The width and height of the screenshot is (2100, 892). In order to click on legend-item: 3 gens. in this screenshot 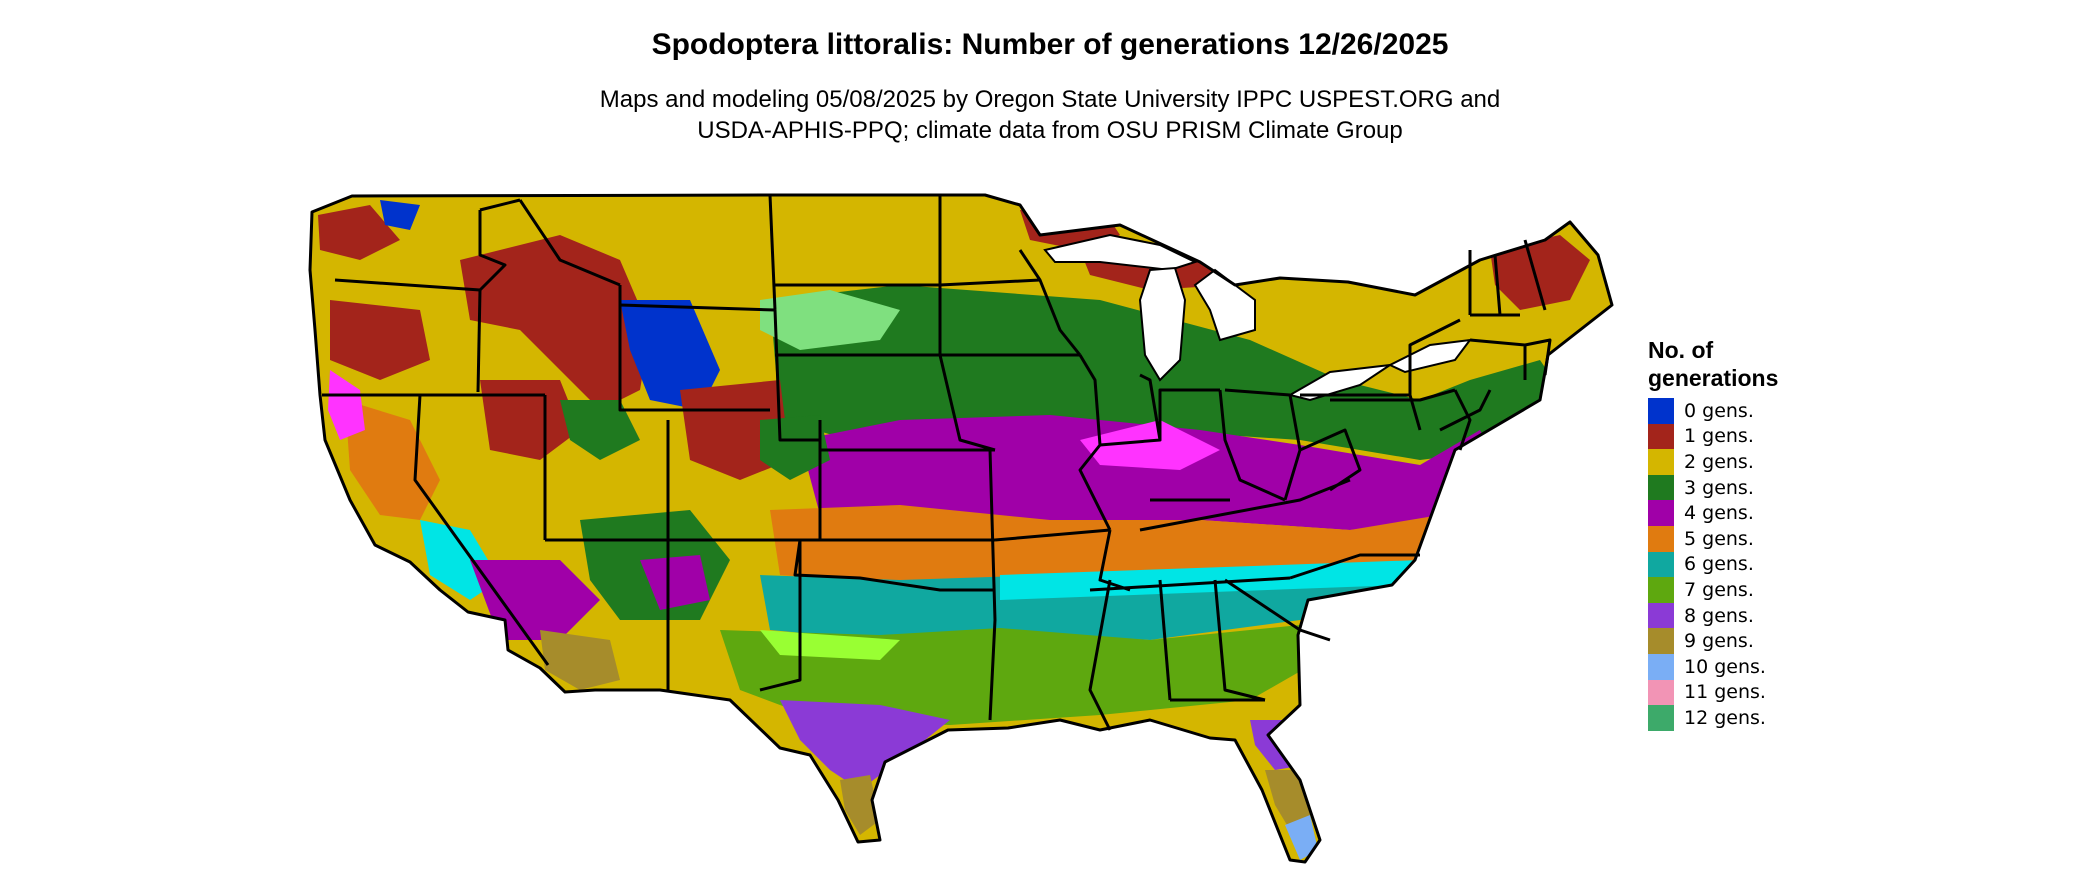, I will do `click(1713, 487)`.